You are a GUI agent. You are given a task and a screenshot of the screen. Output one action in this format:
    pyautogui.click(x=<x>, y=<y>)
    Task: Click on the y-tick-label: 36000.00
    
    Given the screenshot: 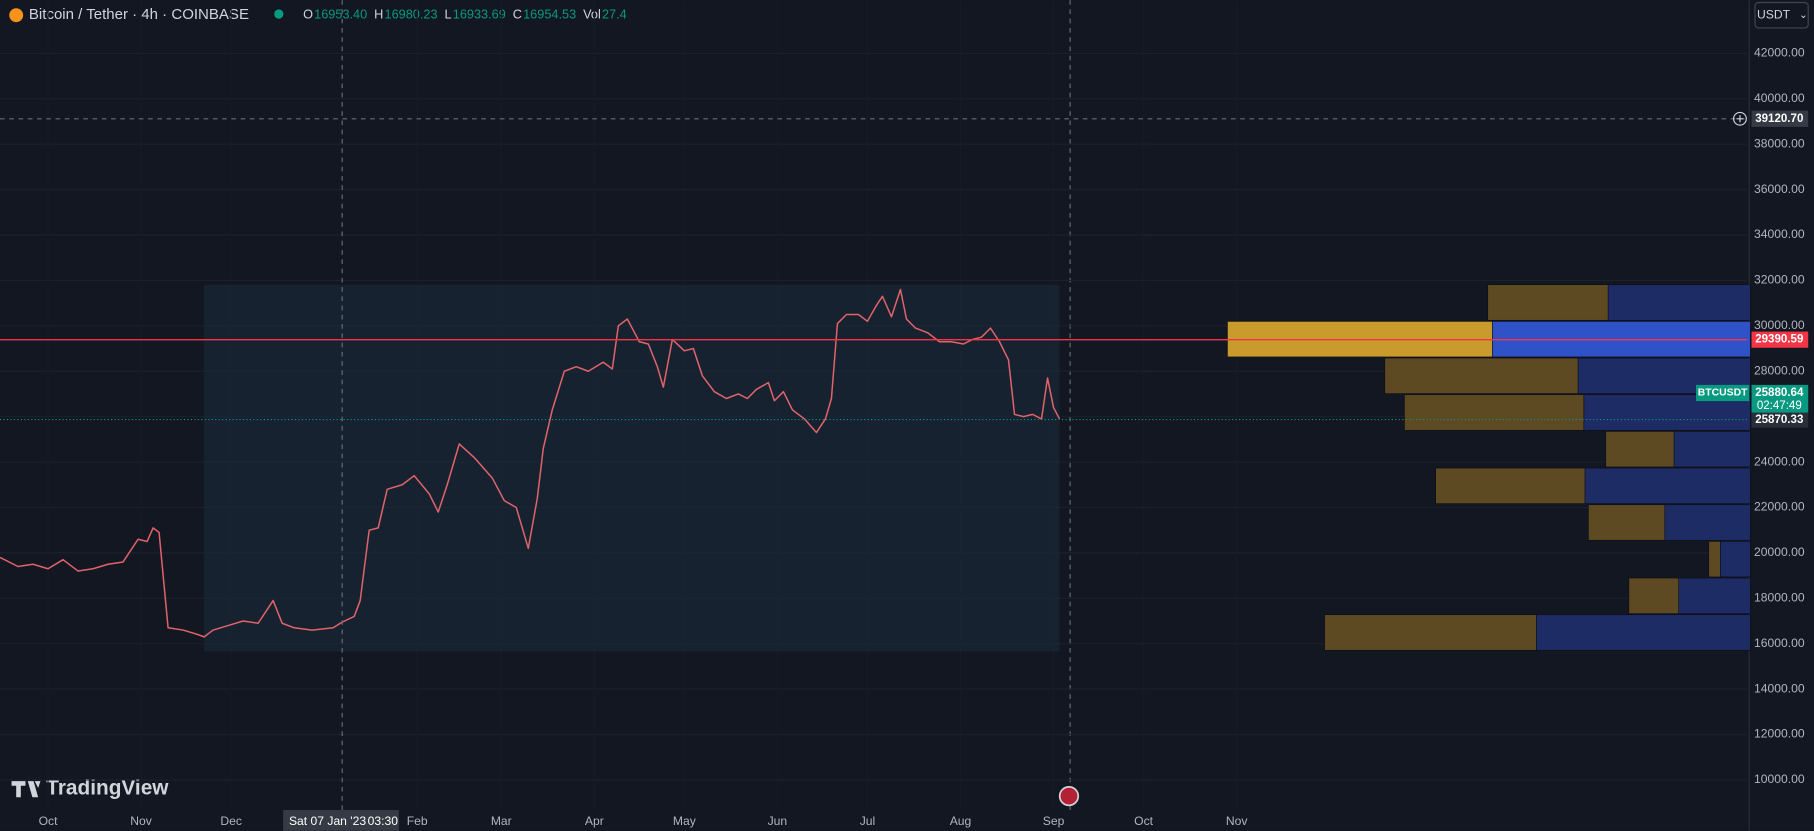 What is the action you would take?
    pyautogui.click(x=1779, y=189)
    